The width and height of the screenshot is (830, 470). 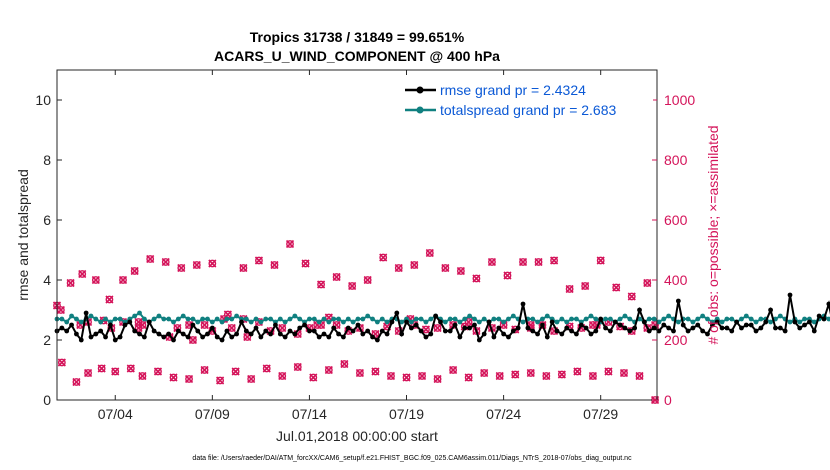 I want to click on legend-rmse-marker, so click(x=420, y=90).